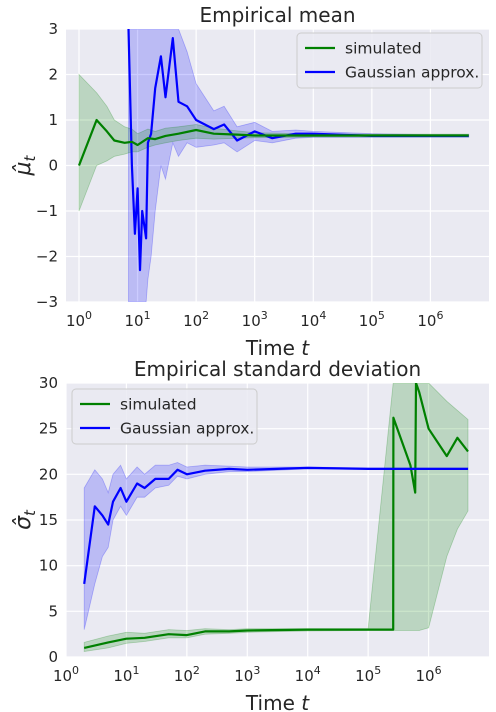  Describe the element at coordinates (53, 611) in the screenshot. I see `y-tick-label: 5` at that location.